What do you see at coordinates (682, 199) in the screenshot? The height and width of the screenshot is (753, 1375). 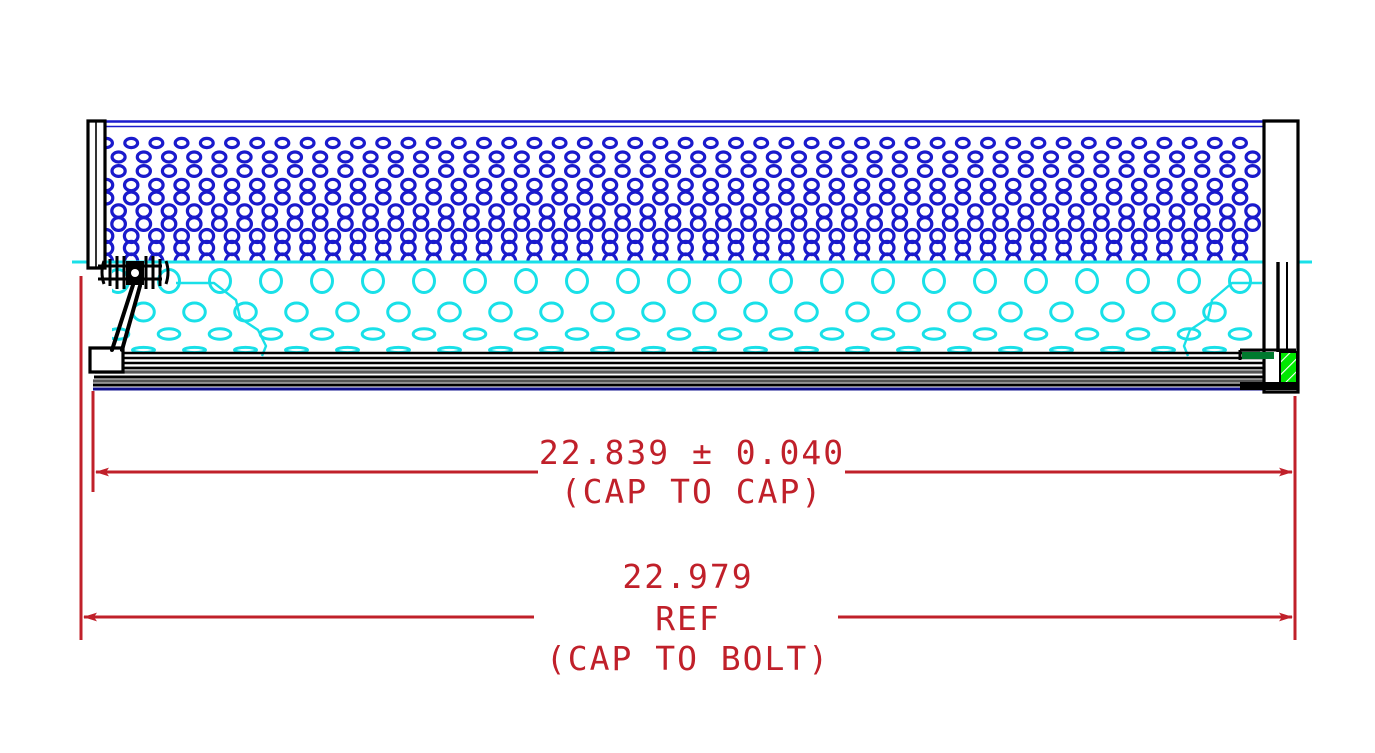 I see `upper-mesh-screen` at bounding box center [682, 199].